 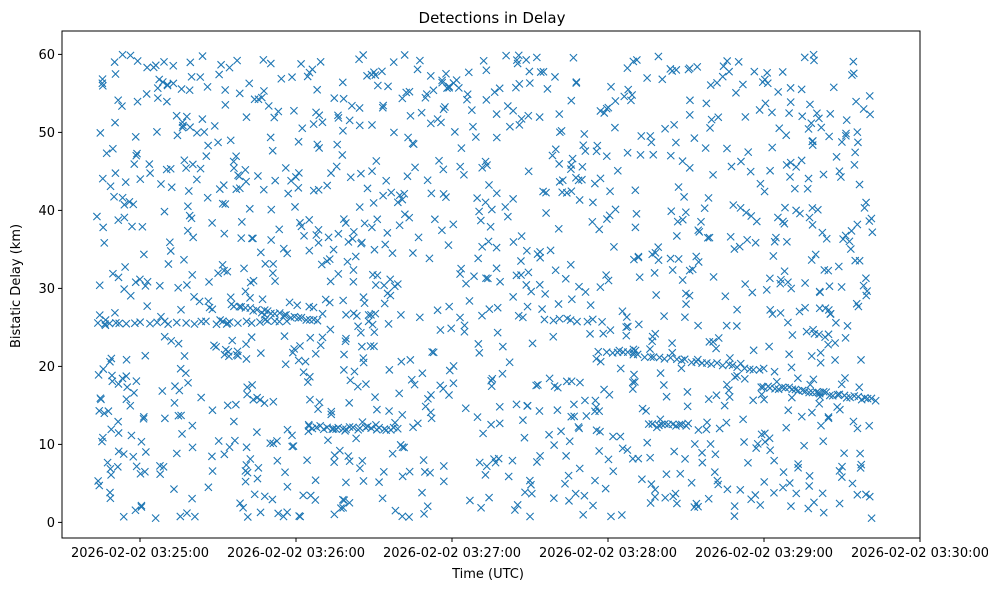 I want to click on chart-title: Detections in Delay, so click(x=492, y=18).